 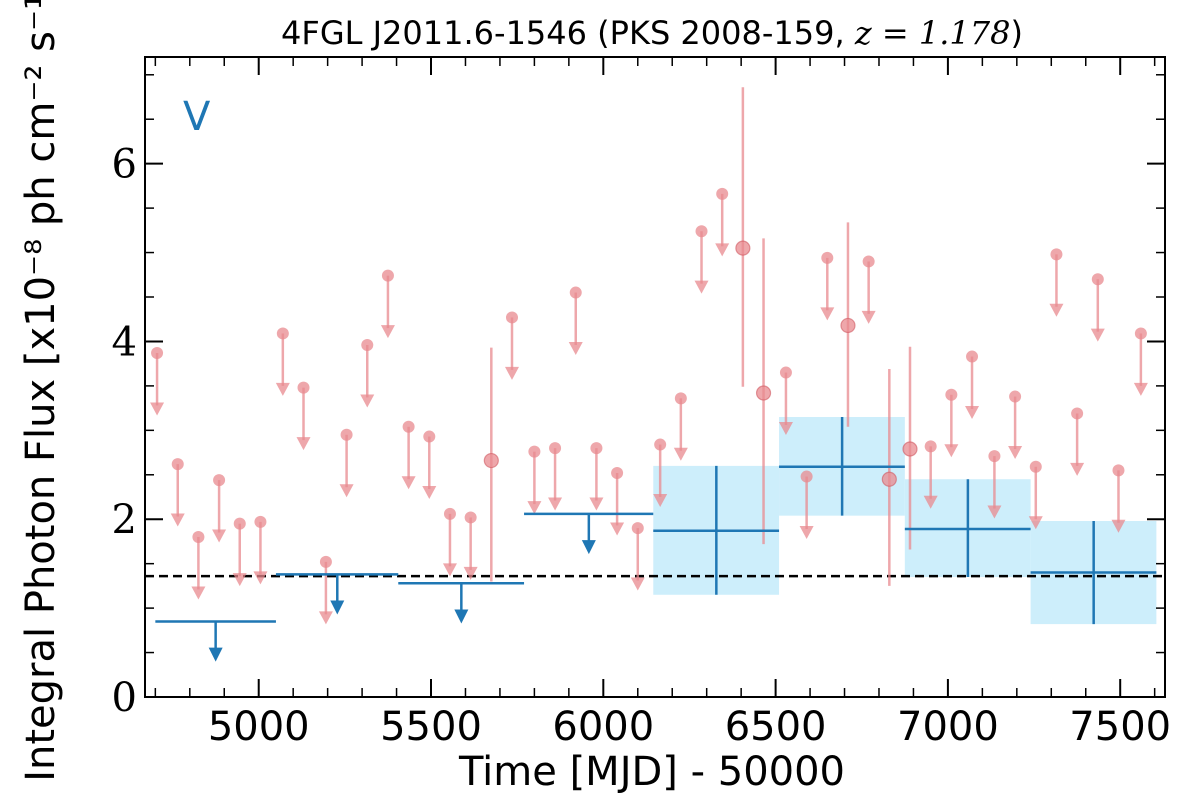 I want to click on chart-title-redshift: z = 1.178, so click(x=932, y=33).